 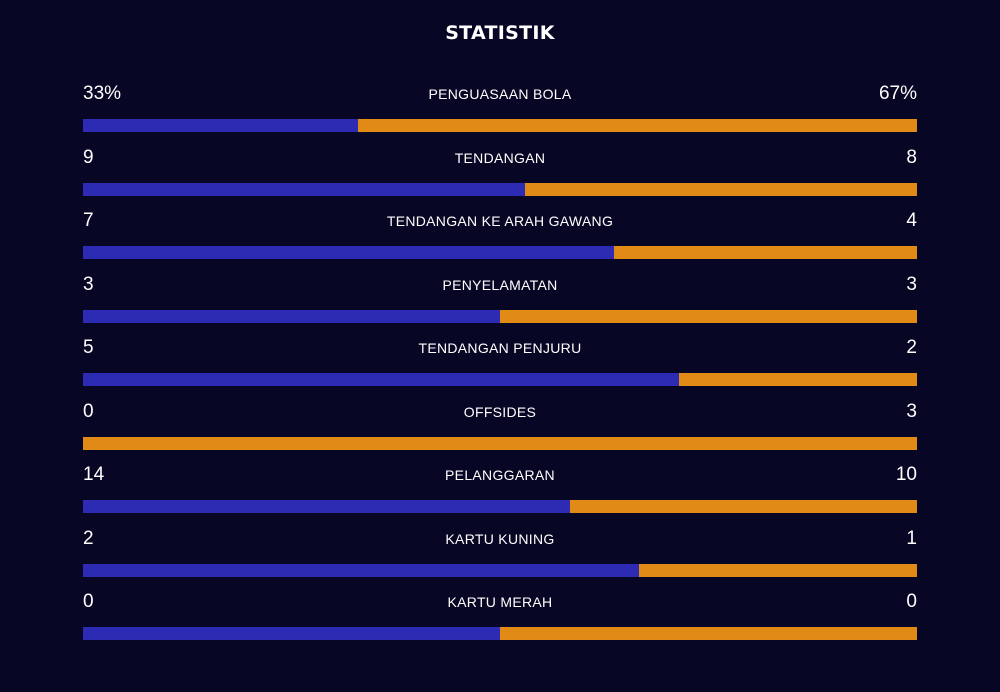 What do you see at coordinates (500, 239) in the screenshot?
I see `stat-row-shots-on-target: 7 TENDANGAN KE ARAH GAWANG 4` at bounding box center [500, 239].